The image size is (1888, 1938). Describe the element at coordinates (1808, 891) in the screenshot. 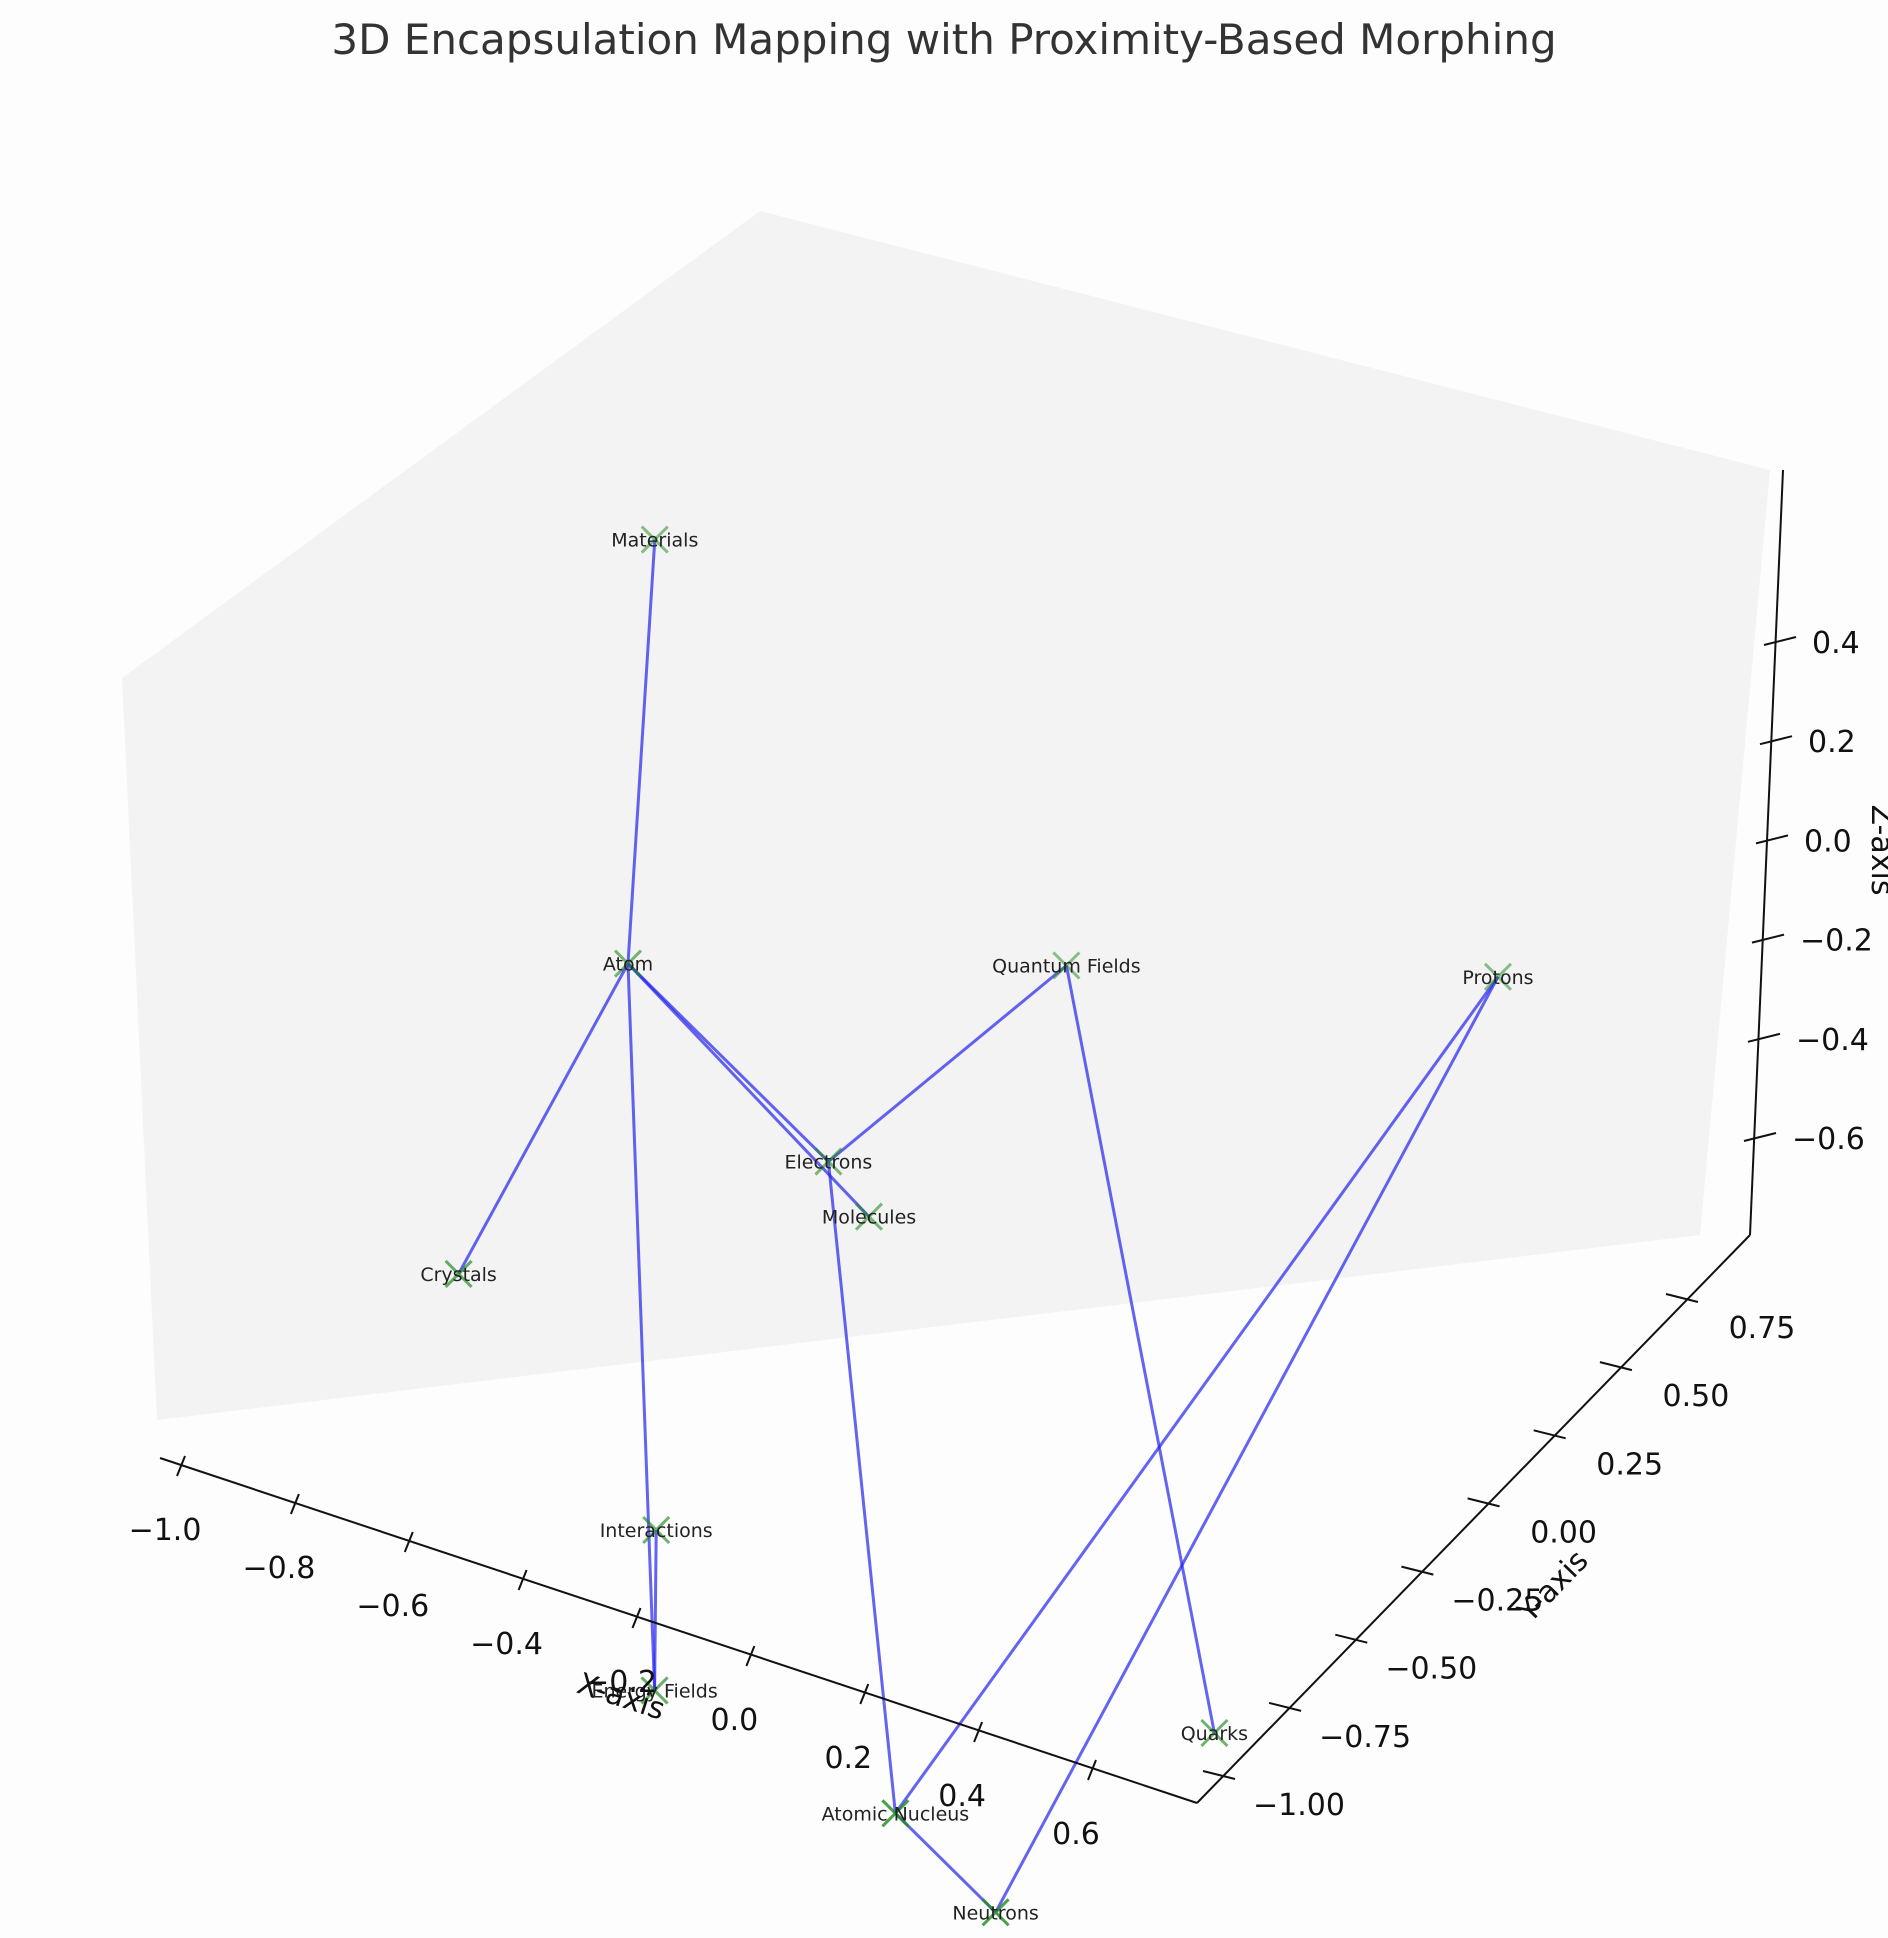

I see `z-ticks: −0.6 −0.4 −0.2 0.0 0.2 0.4` at that location.